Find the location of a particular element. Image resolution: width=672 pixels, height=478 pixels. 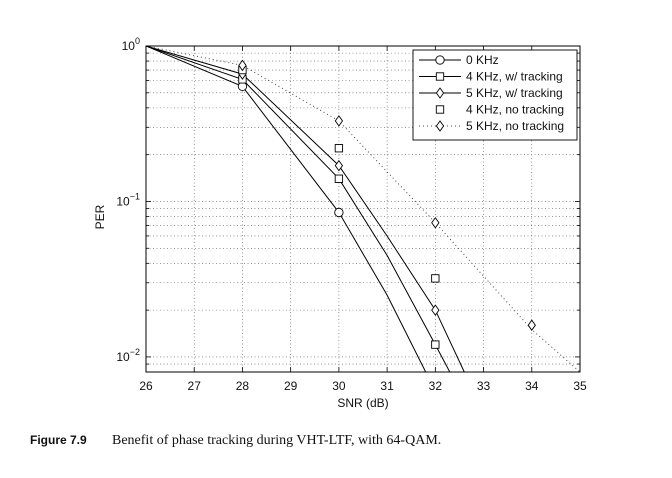

y-tick-label: 10⁻² is located at coordinates (128, 355).